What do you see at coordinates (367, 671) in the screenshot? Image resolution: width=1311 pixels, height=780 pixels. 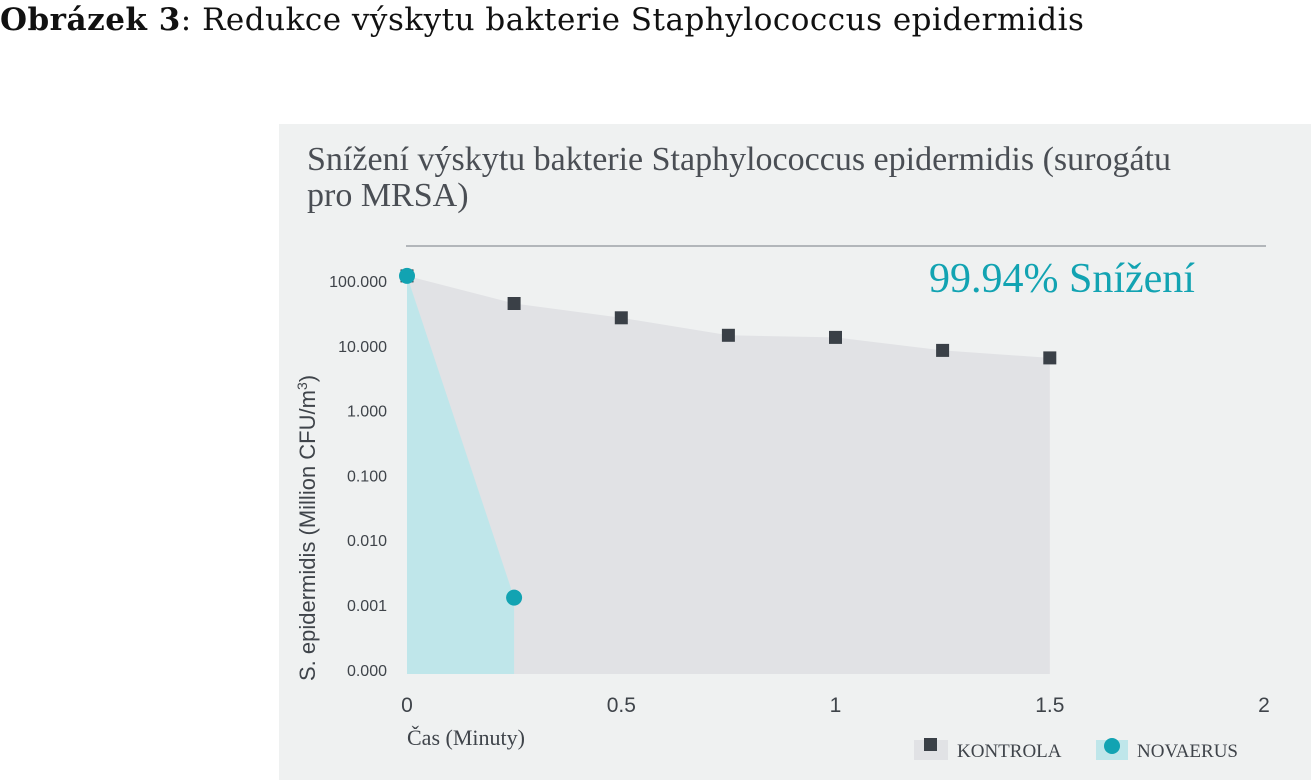 I see `y-tick-label: 0.000` at bounding box center [367, 671].